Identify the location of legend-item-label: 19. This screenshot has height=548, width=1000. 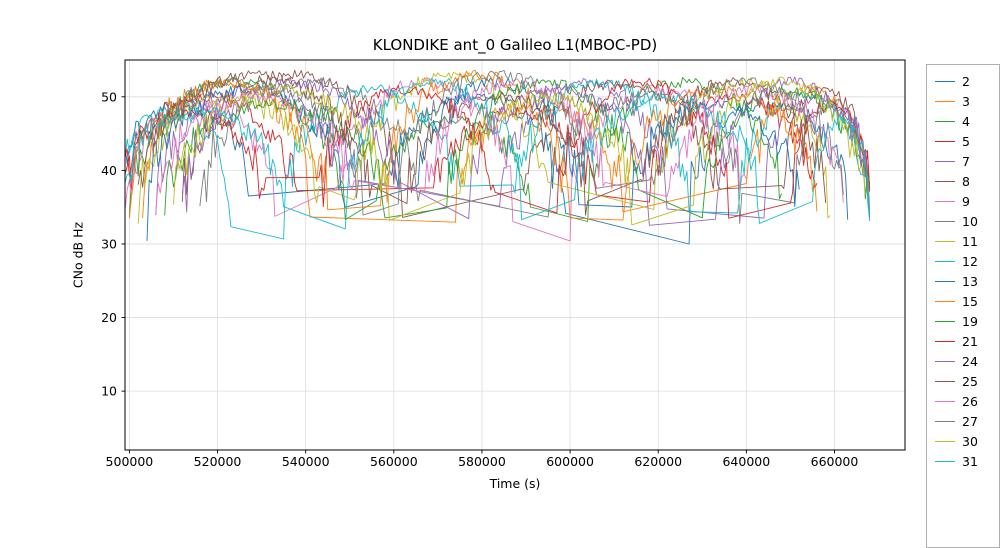
(970, 321).